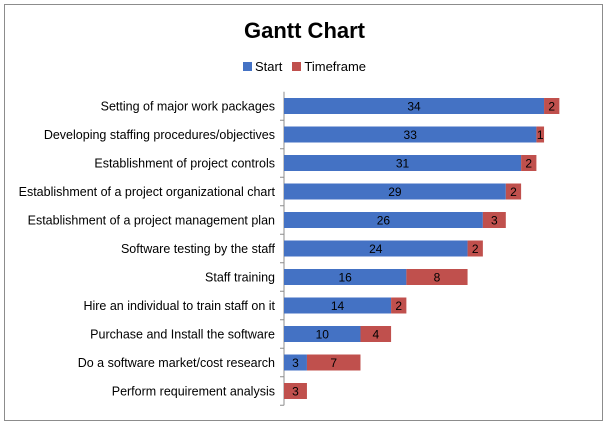 The image size is (609, 427). I want to click on data-label-start-setting-of-major-work-packages: 34, so click(414, 107).